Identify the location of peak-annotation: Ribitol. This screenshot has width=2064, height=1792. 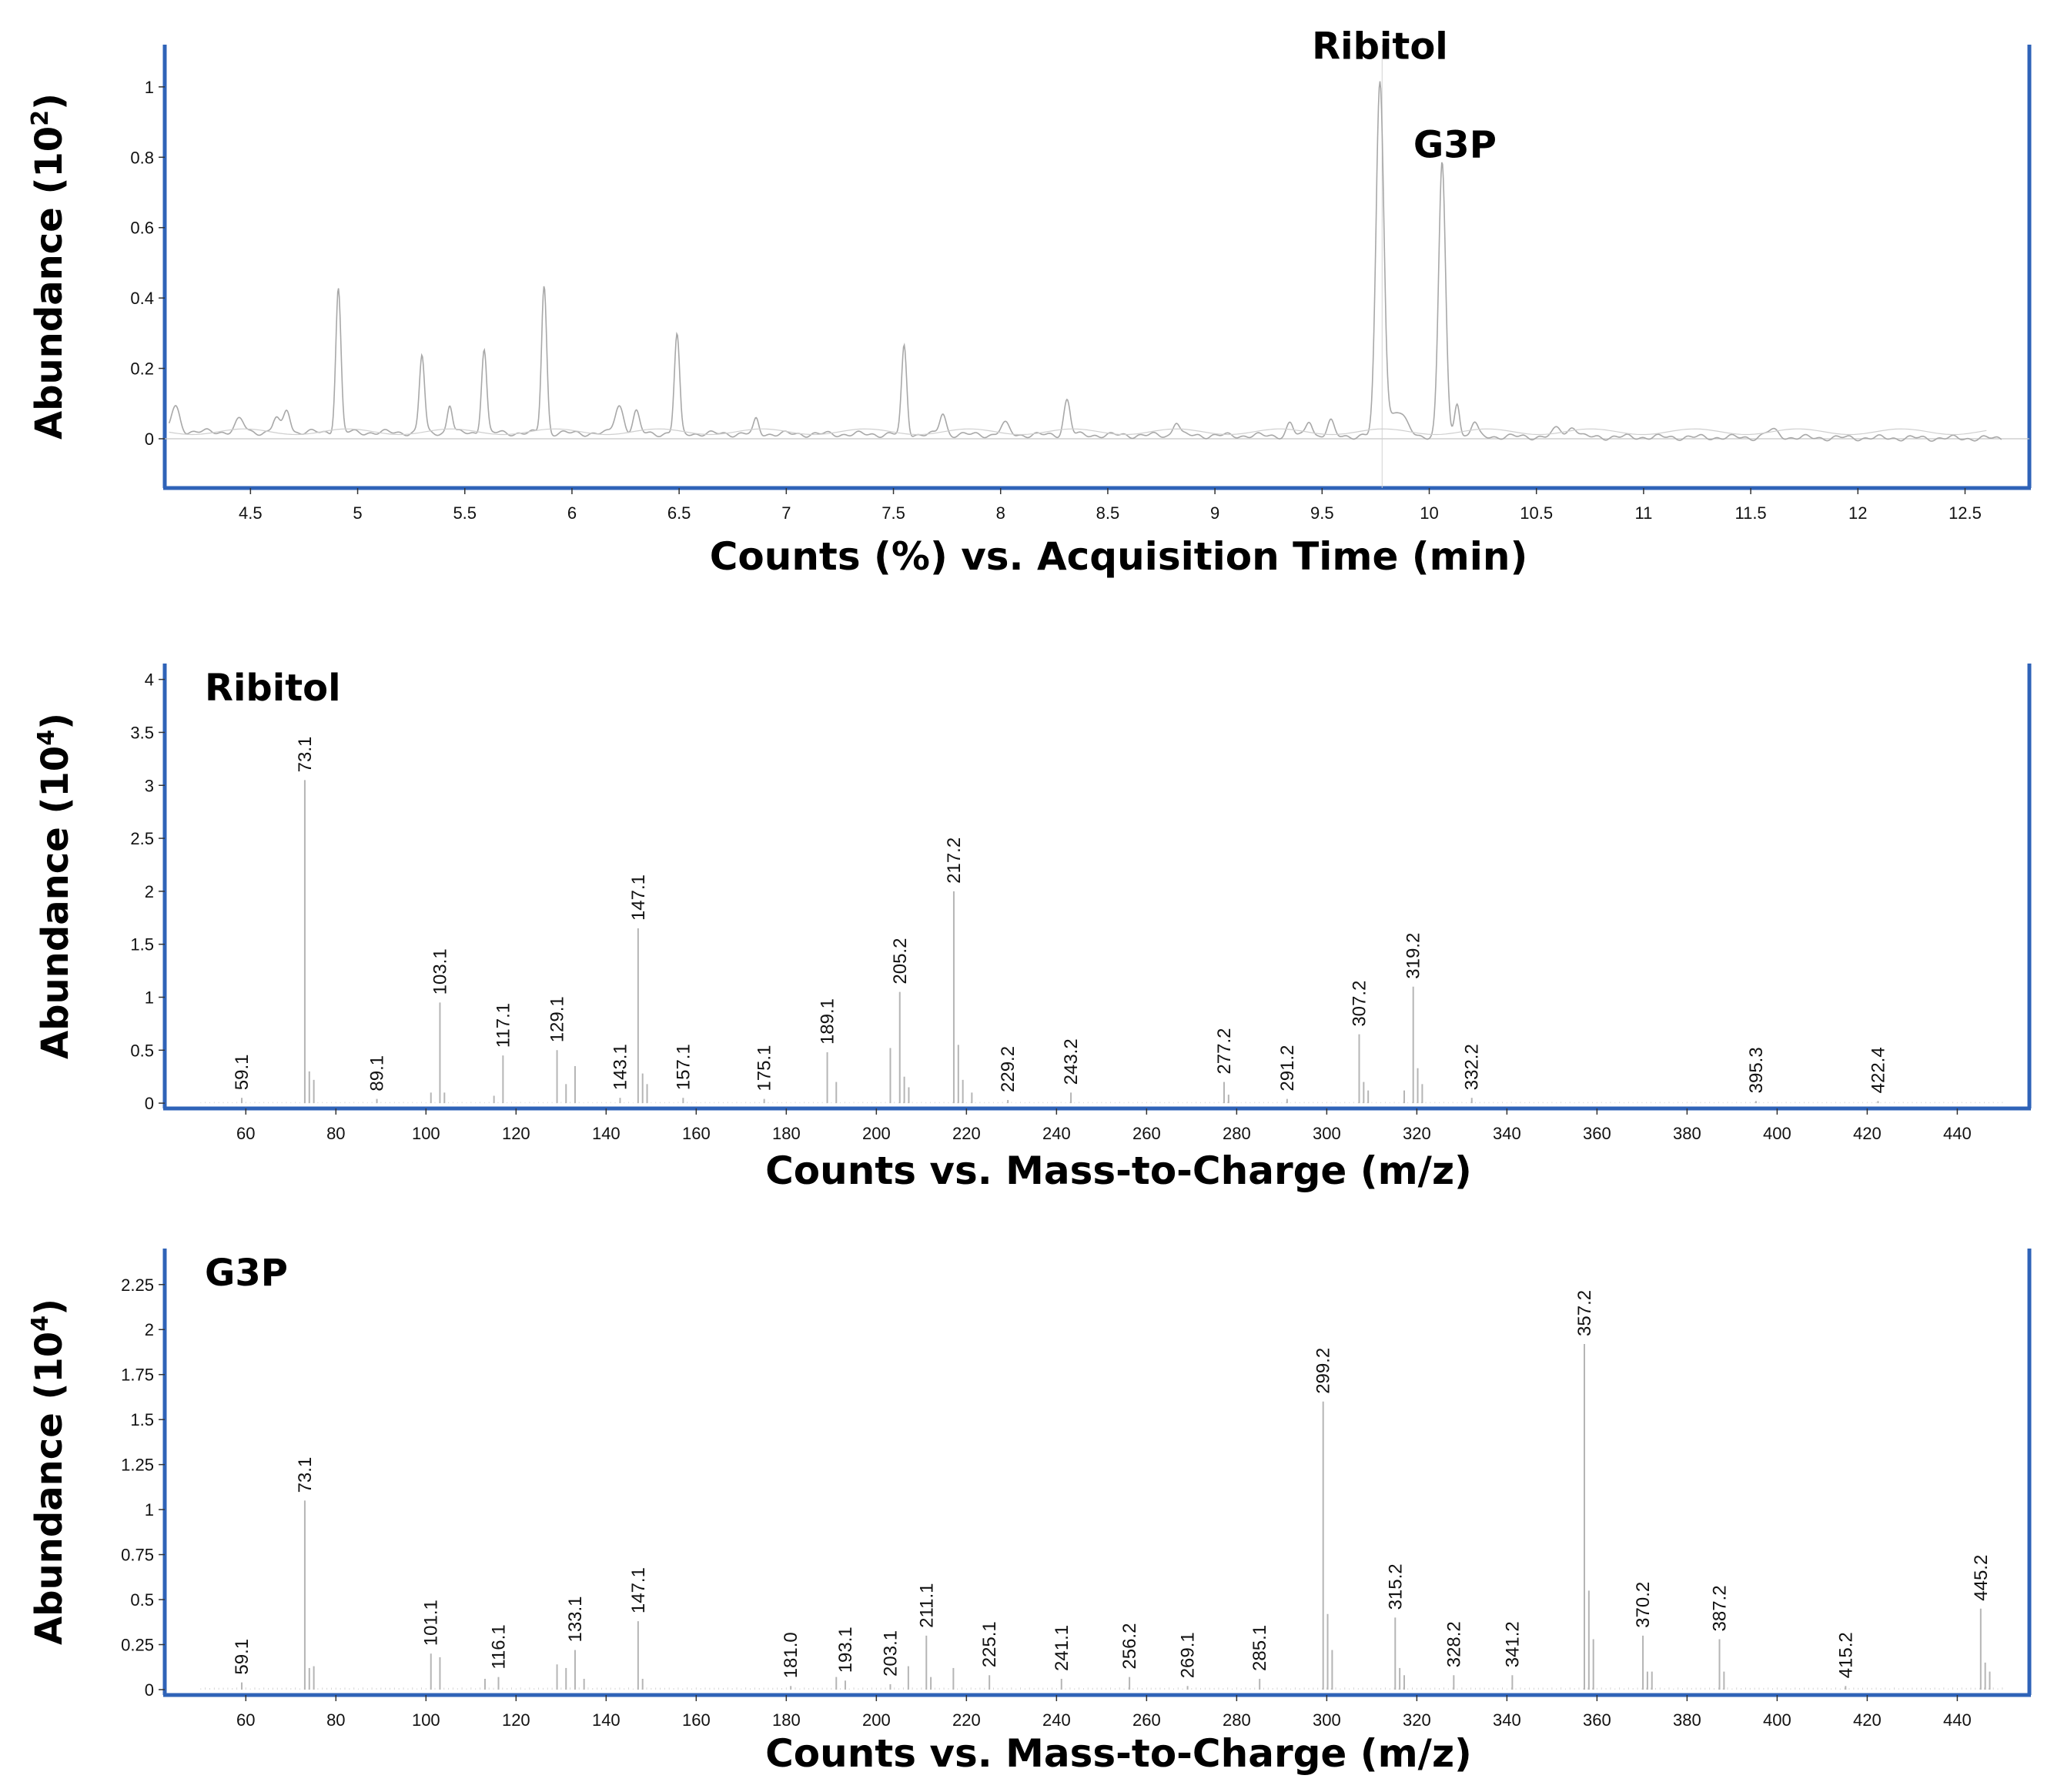
(1380, 46).